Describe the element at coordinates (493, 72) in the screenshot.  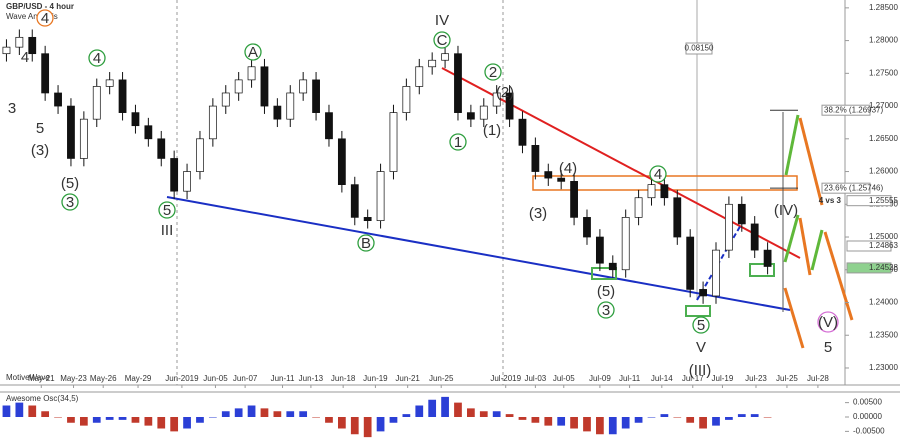
I see `wave-label: 2` at that location.